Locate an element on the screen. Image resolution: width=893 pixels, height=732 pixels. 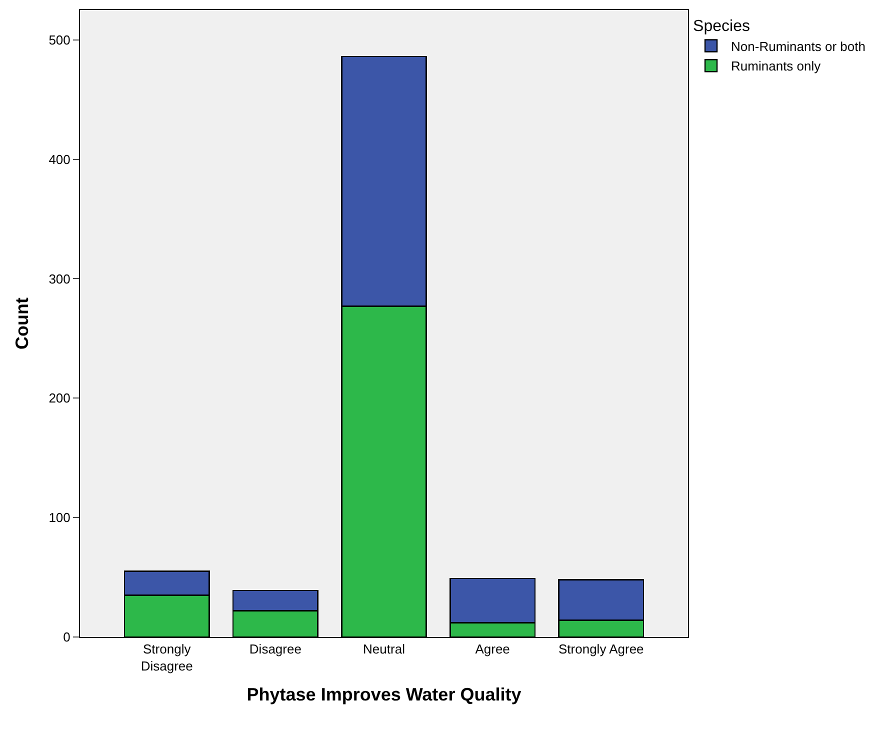
y-tick-label: 500 is located at coordinates (59, 40).